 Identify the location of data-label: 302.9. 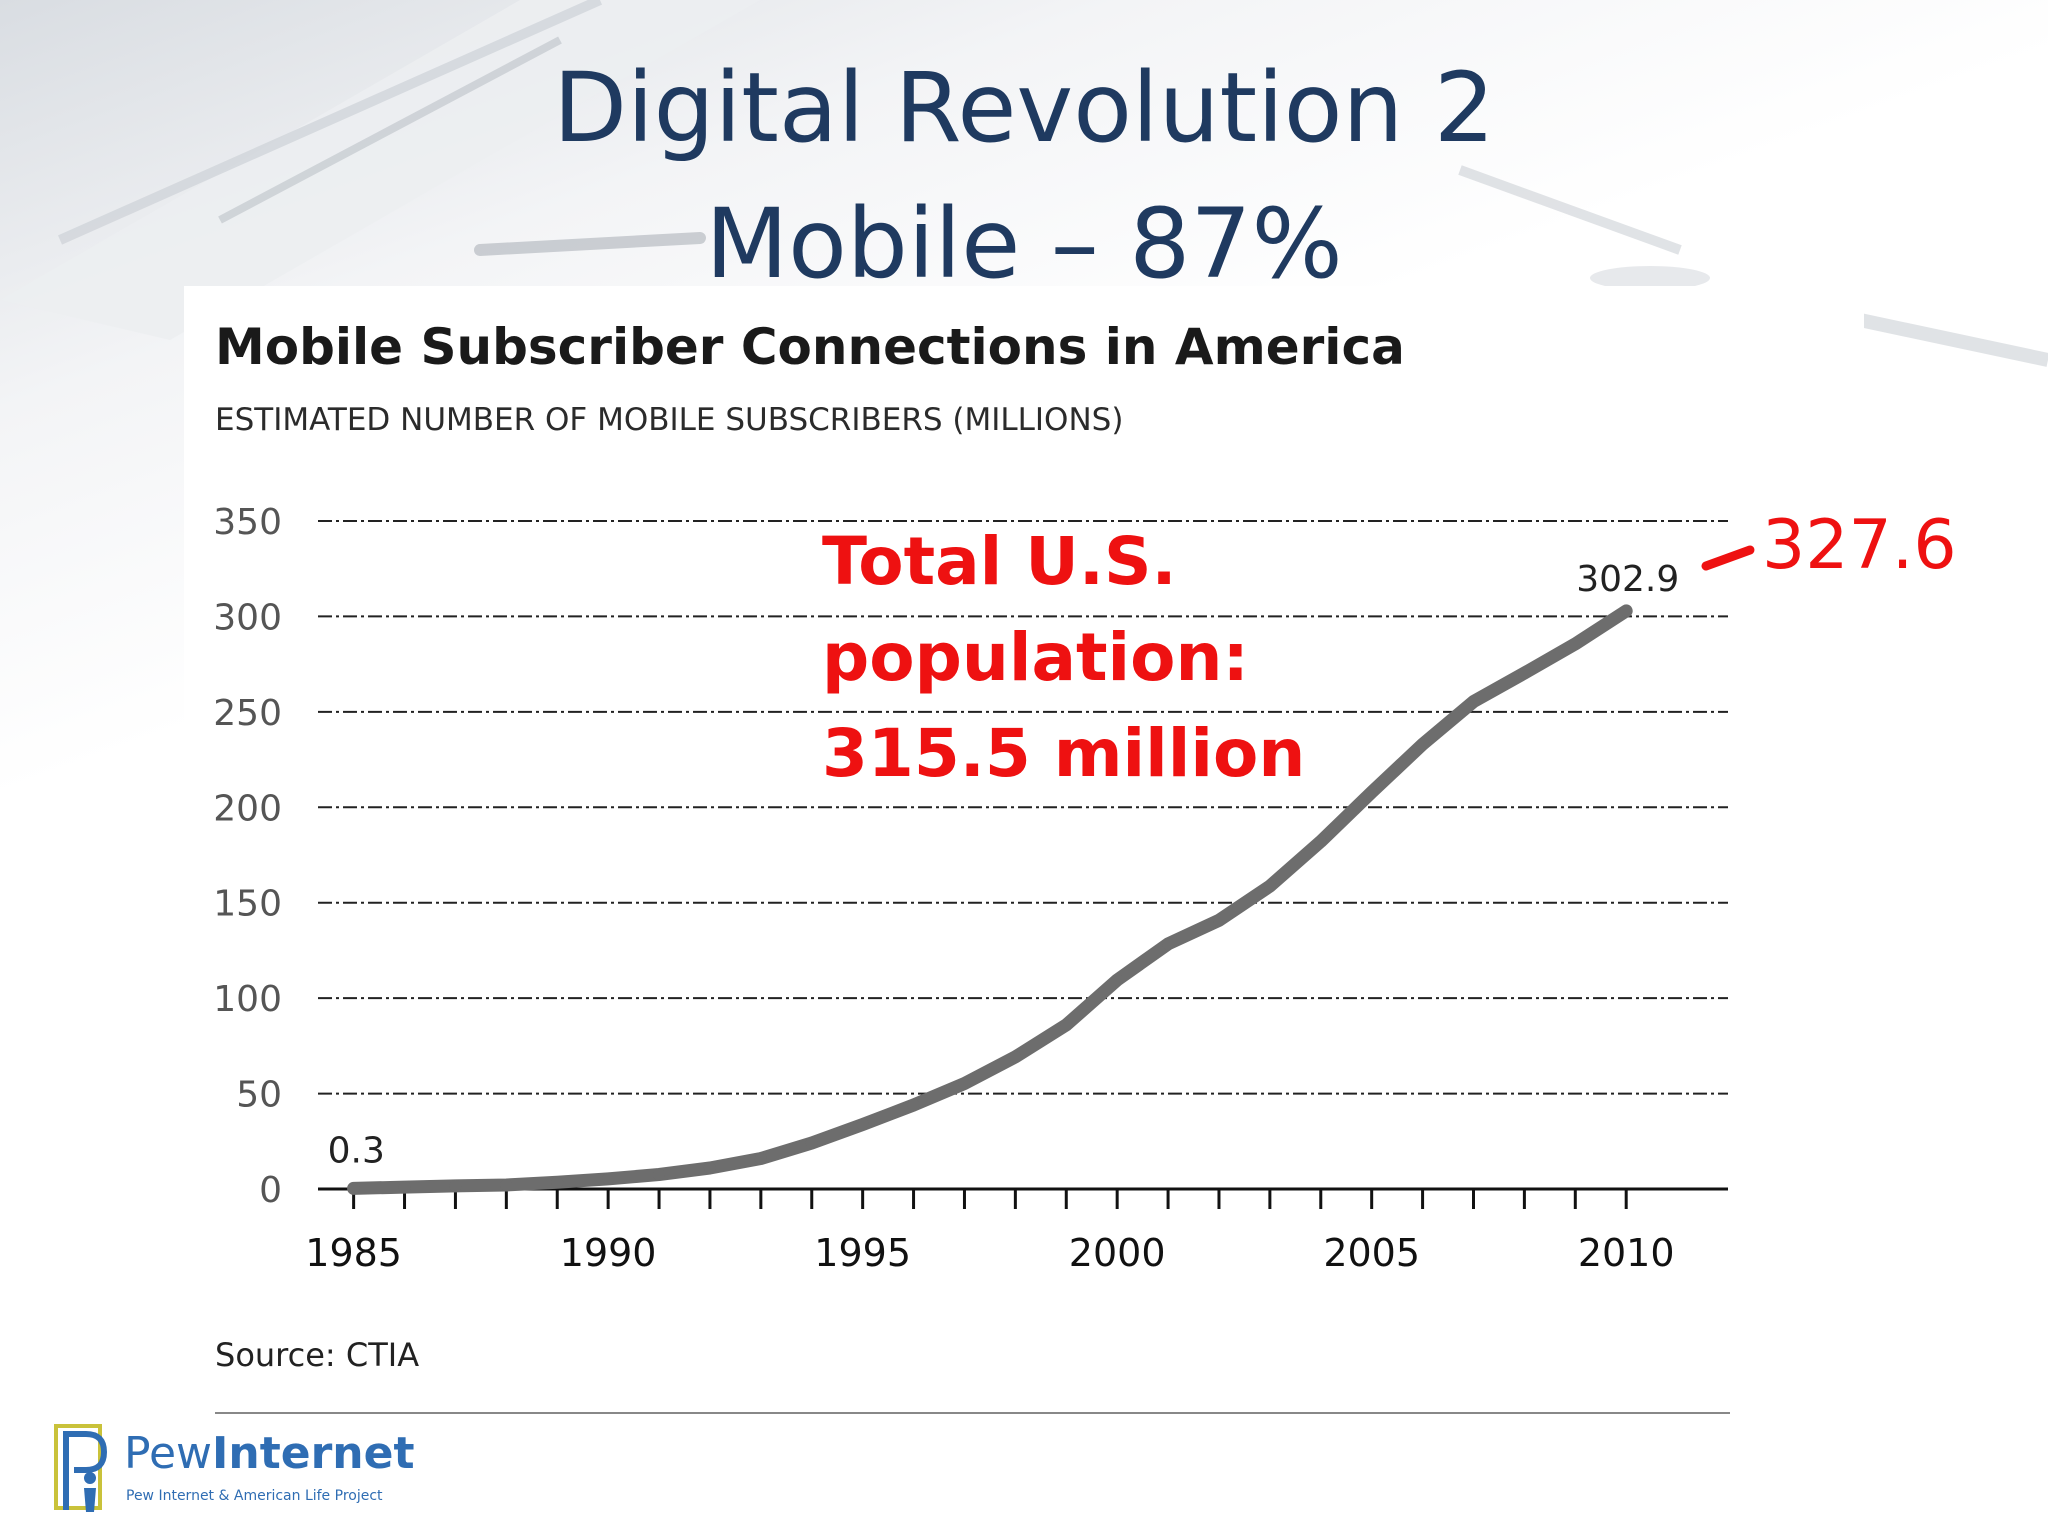
(1627, 579).